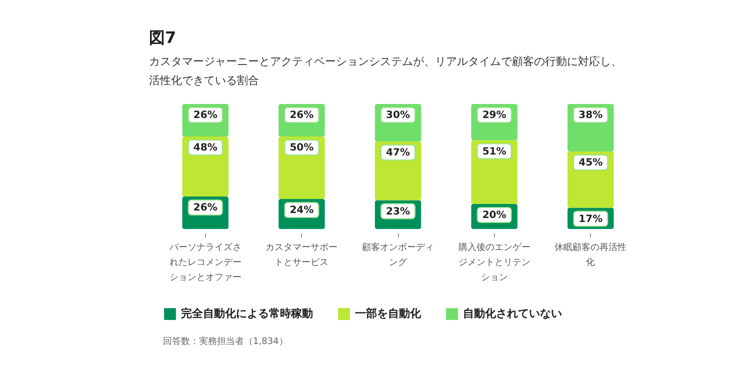 The height and width of the screenshot is (379, 750). Describe the element at coordinates (385, 71) in the screenshot. I see `chart-subtitle: カスタマージャーニーとアクティベーションシステムが、リアルタイムで顧客の行動に対応し、活性化できている割合` at that location.